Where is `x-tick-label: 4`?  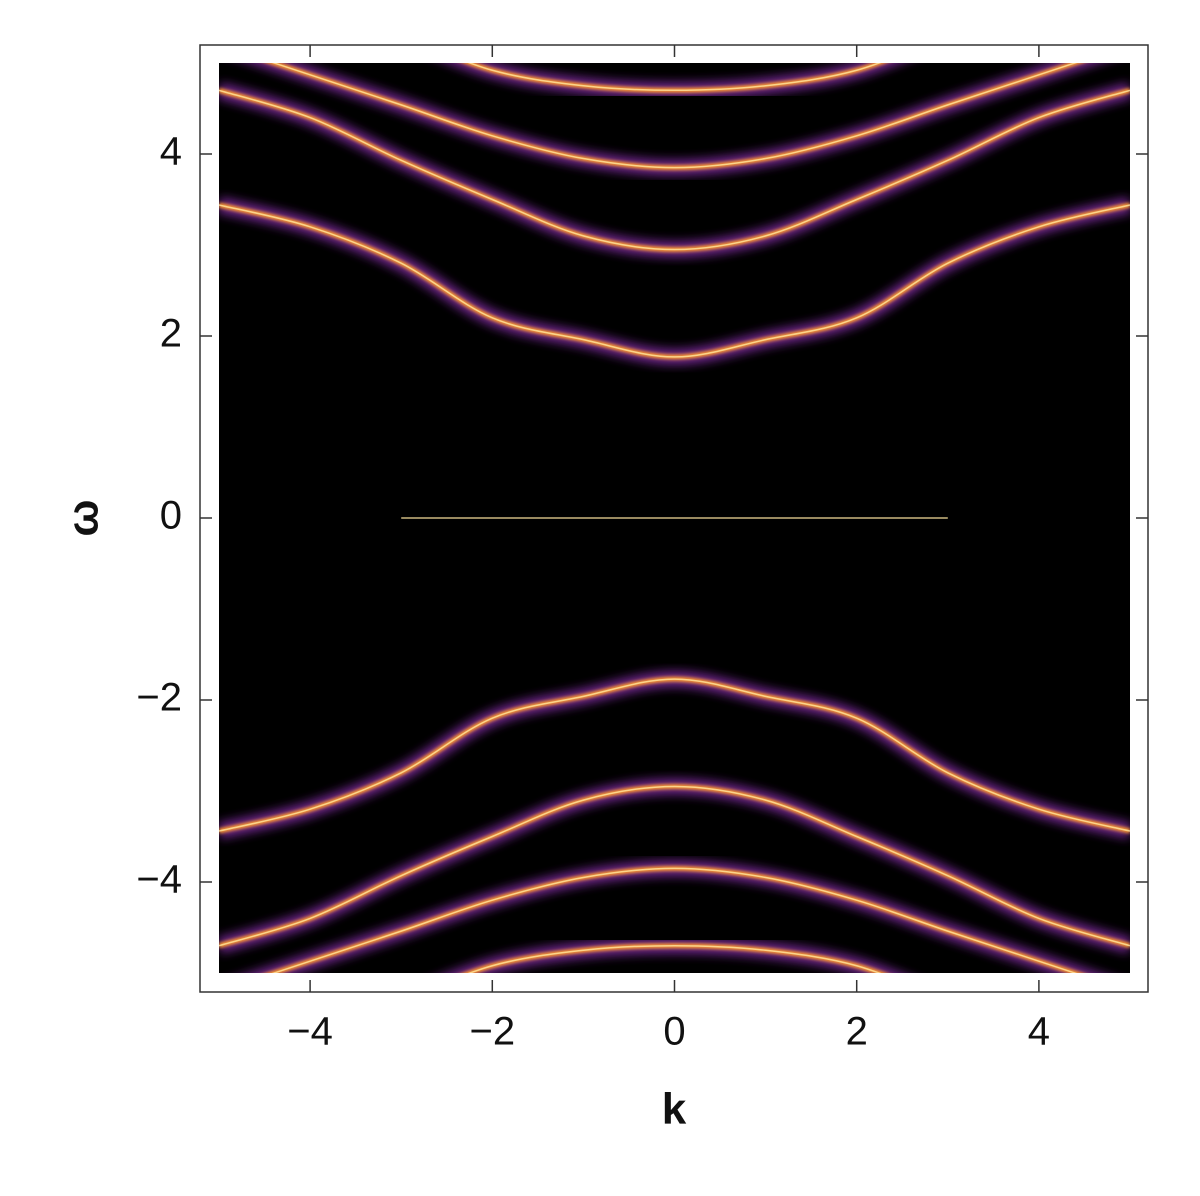
x-tick-label: 4 is located at coordinates (1039, 1032).